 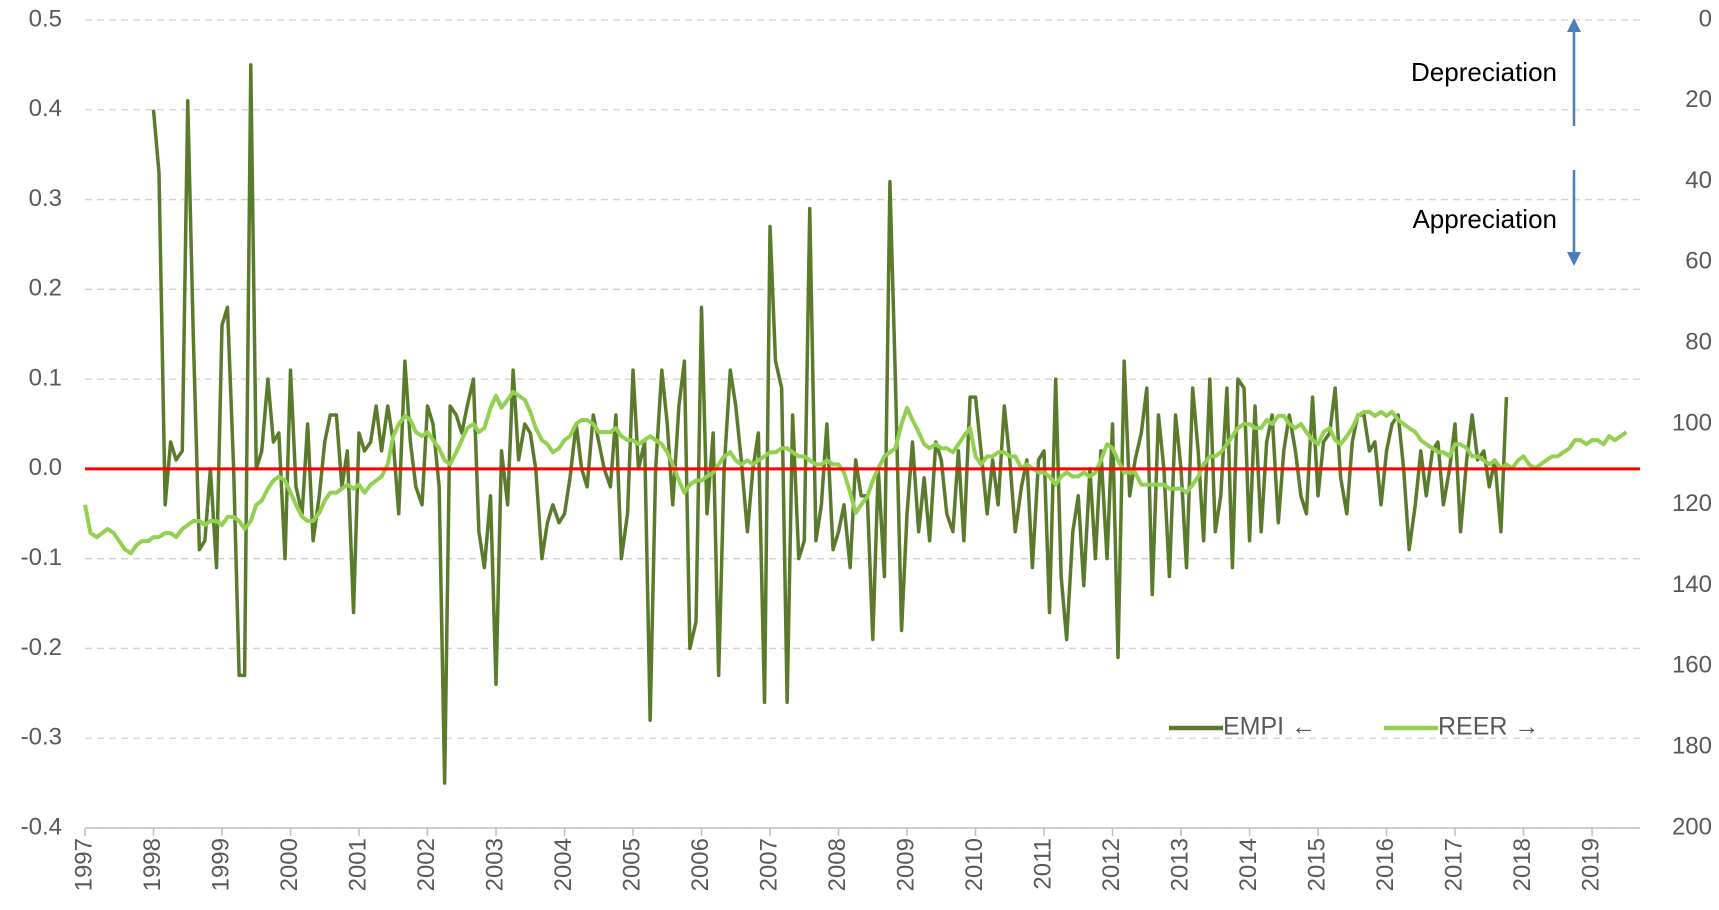 I want to click on x-tick-label: 2007, so click(x=768, y=864).